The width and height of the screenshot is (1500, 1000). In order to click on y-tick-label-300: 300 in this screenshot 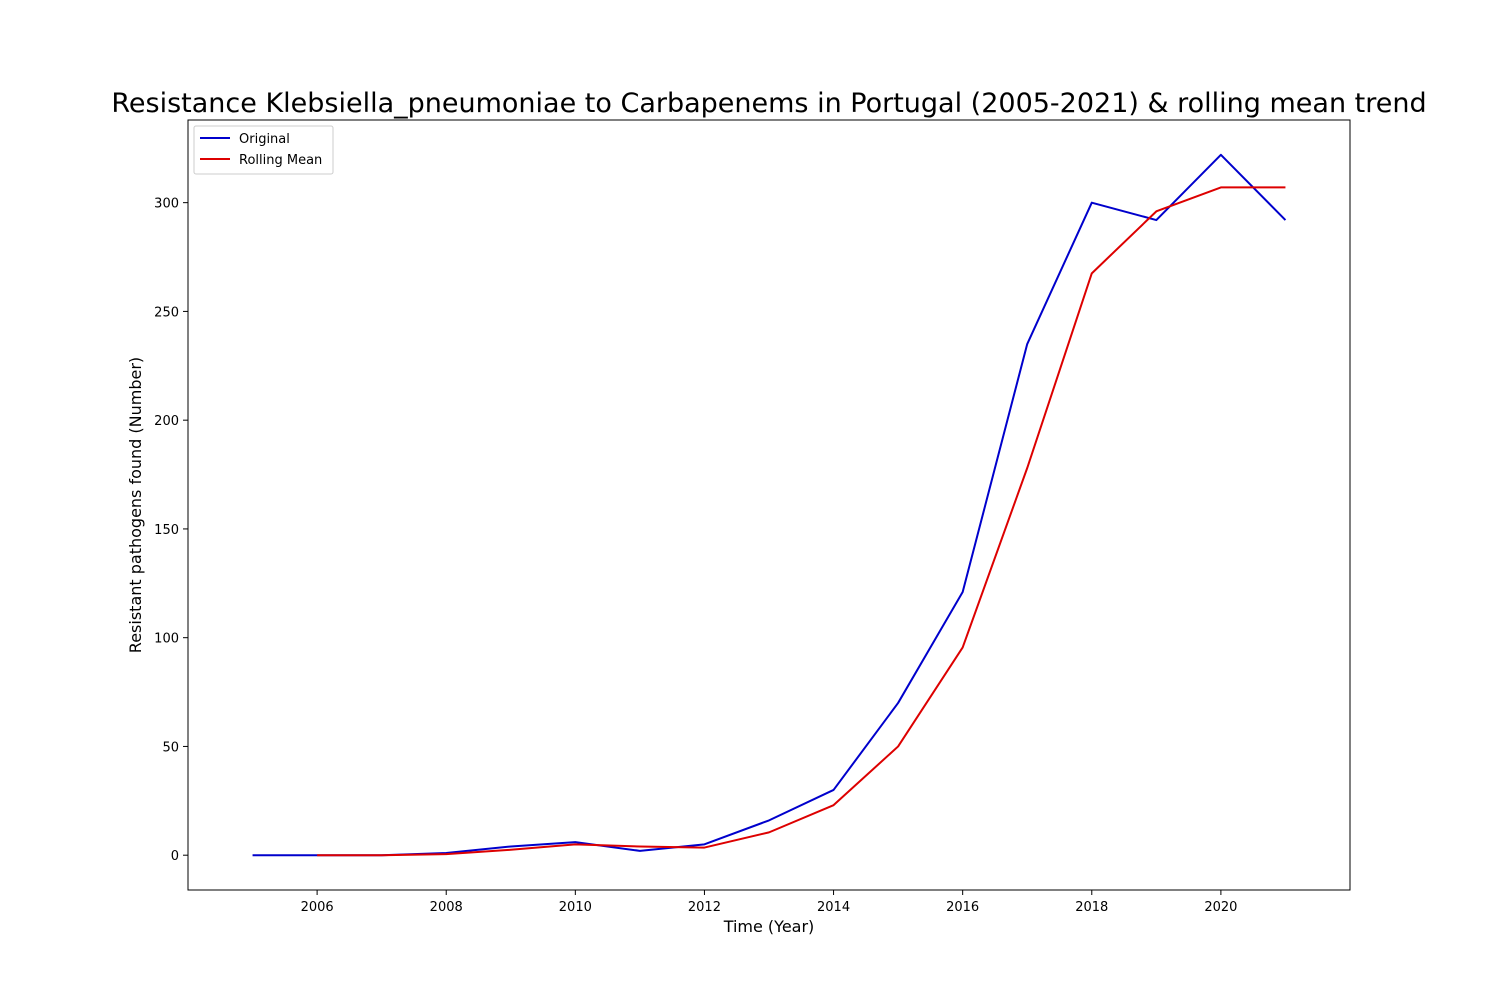, I will do `click(166, 204)`.